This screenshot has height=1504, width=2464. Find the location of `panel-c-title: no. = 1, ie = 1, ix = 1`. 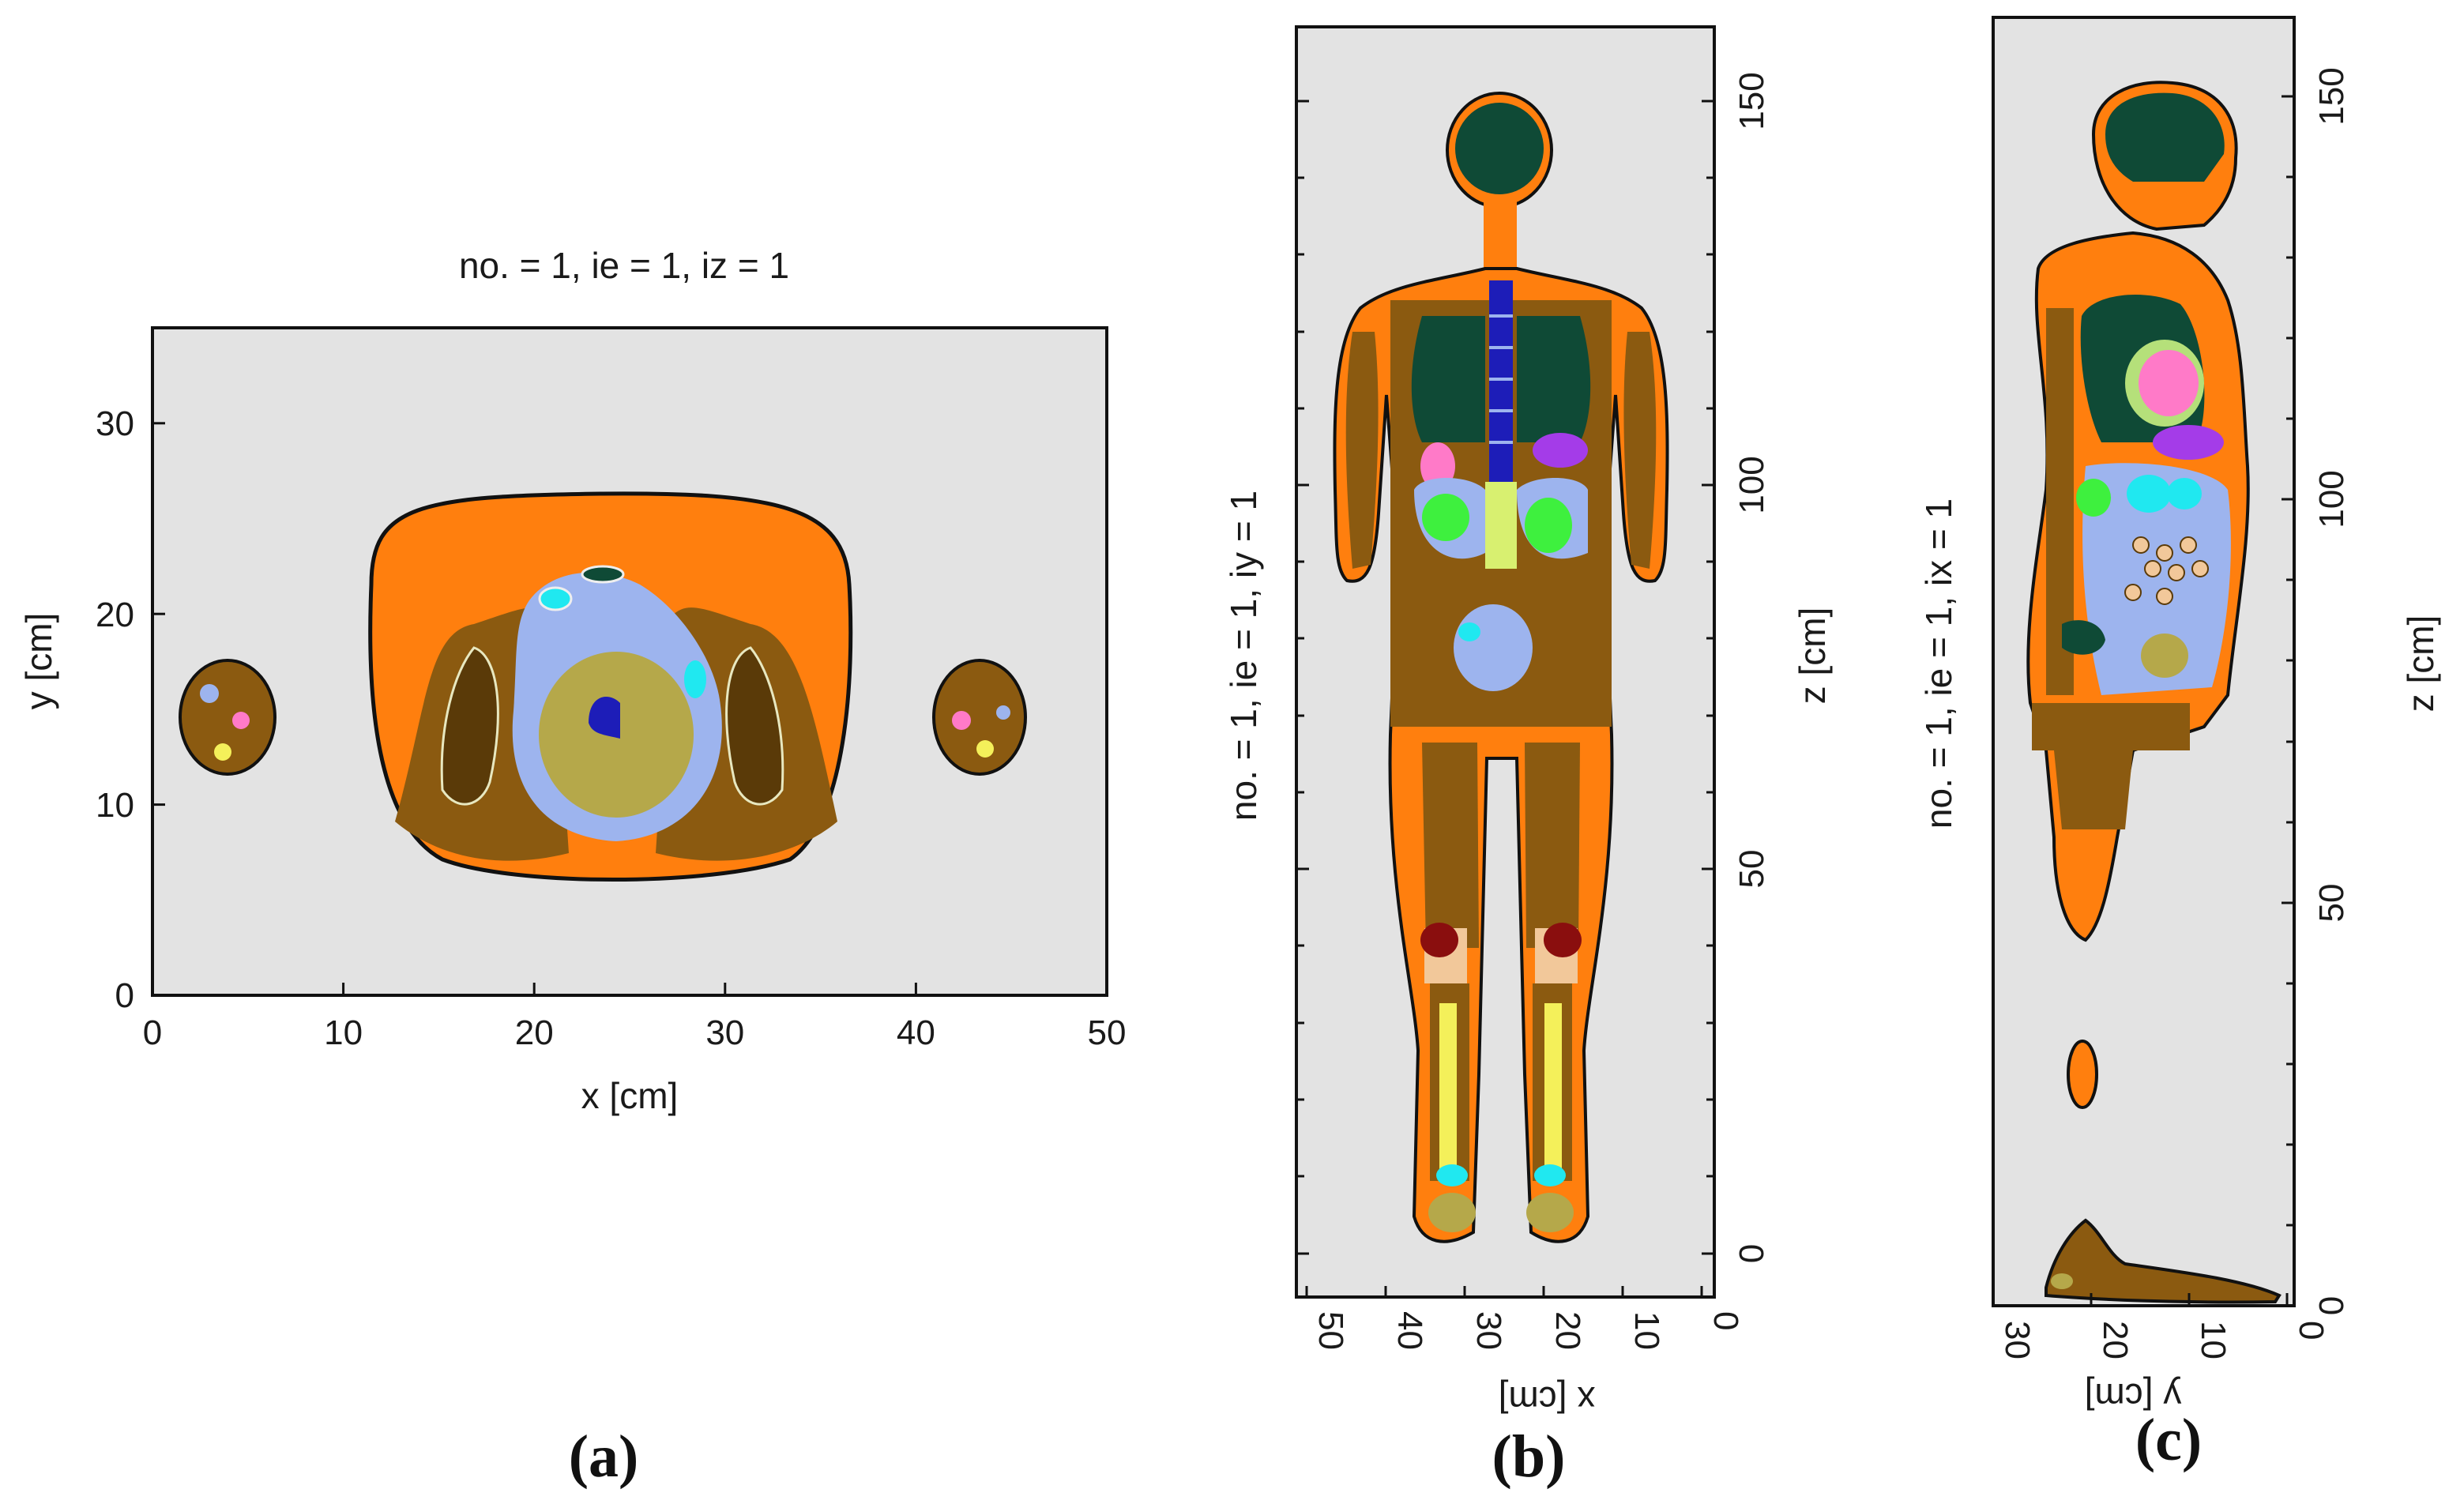

panel-c-title: no. = 1, ie = 1, ix = 1 is located at coordinates (1938, 663).